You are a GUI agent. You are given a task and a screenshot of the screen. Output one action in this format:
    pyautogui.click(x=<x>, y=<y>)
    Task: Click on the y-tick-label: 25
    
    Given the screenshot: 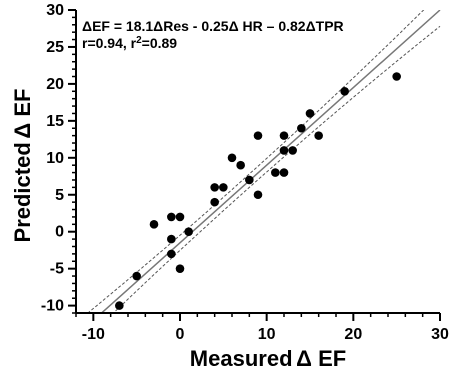 What is the action you would take?
    pyautogui.click(x=55, y=47)
    